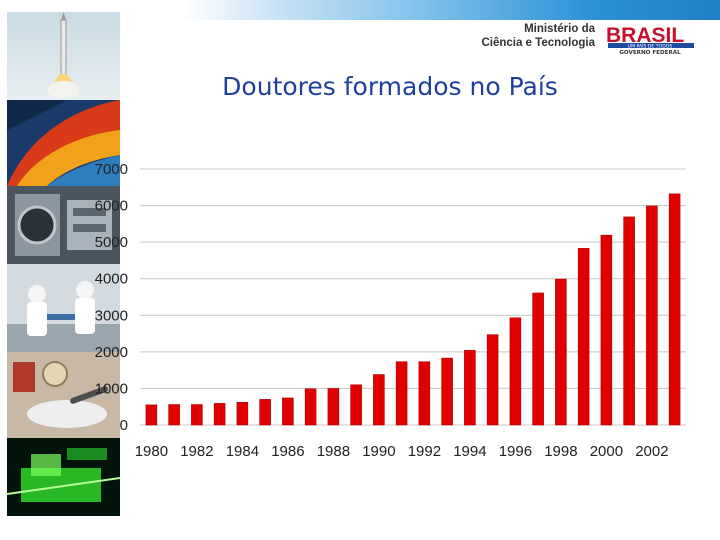 The image size is (720, 540). What do you see at coordinates (561, 352) in the screenshot?
I see `bar-1998` at bounding box center [561, 352].